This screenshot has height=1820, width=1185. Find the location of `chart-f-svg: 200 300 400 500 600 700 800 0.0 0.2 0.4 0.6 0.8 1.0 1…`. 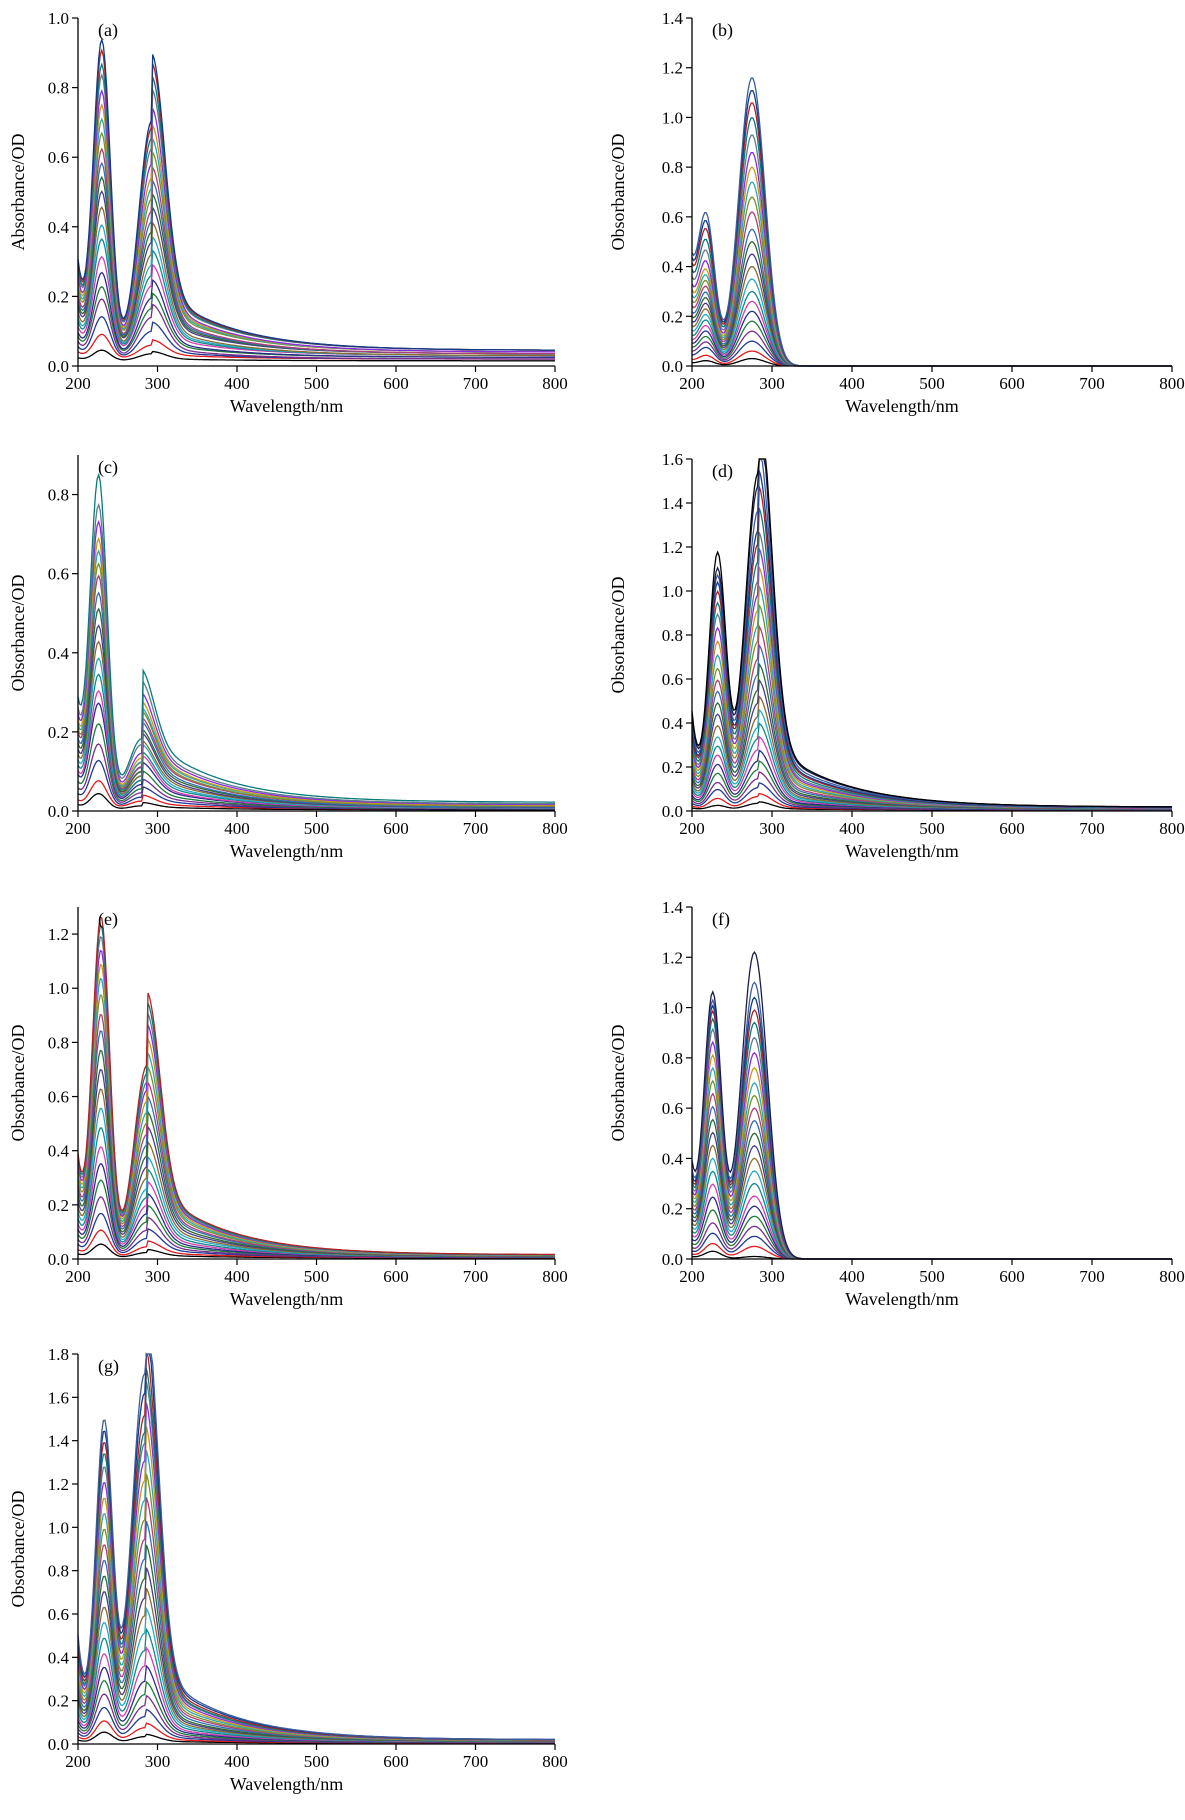

chart-f-svg: 200 300 400 500 600 700 800 0.0 0.2 0.4 0.6 0.8 1.0 1… is located at coordinates (896, 1103).